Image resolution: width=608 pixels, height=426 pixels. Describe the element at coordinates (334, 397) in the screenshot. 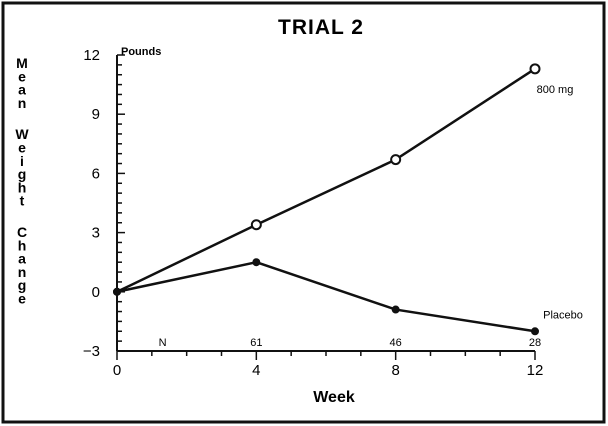

I see `x-axis-label: Week` at that location.